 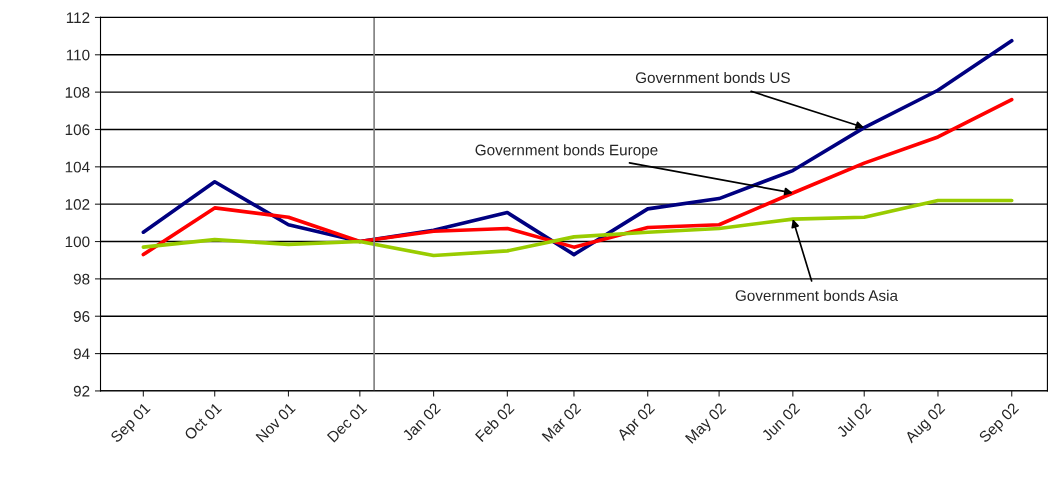 I want to click on y-tick-label: 100, so click(x=77, y=242).